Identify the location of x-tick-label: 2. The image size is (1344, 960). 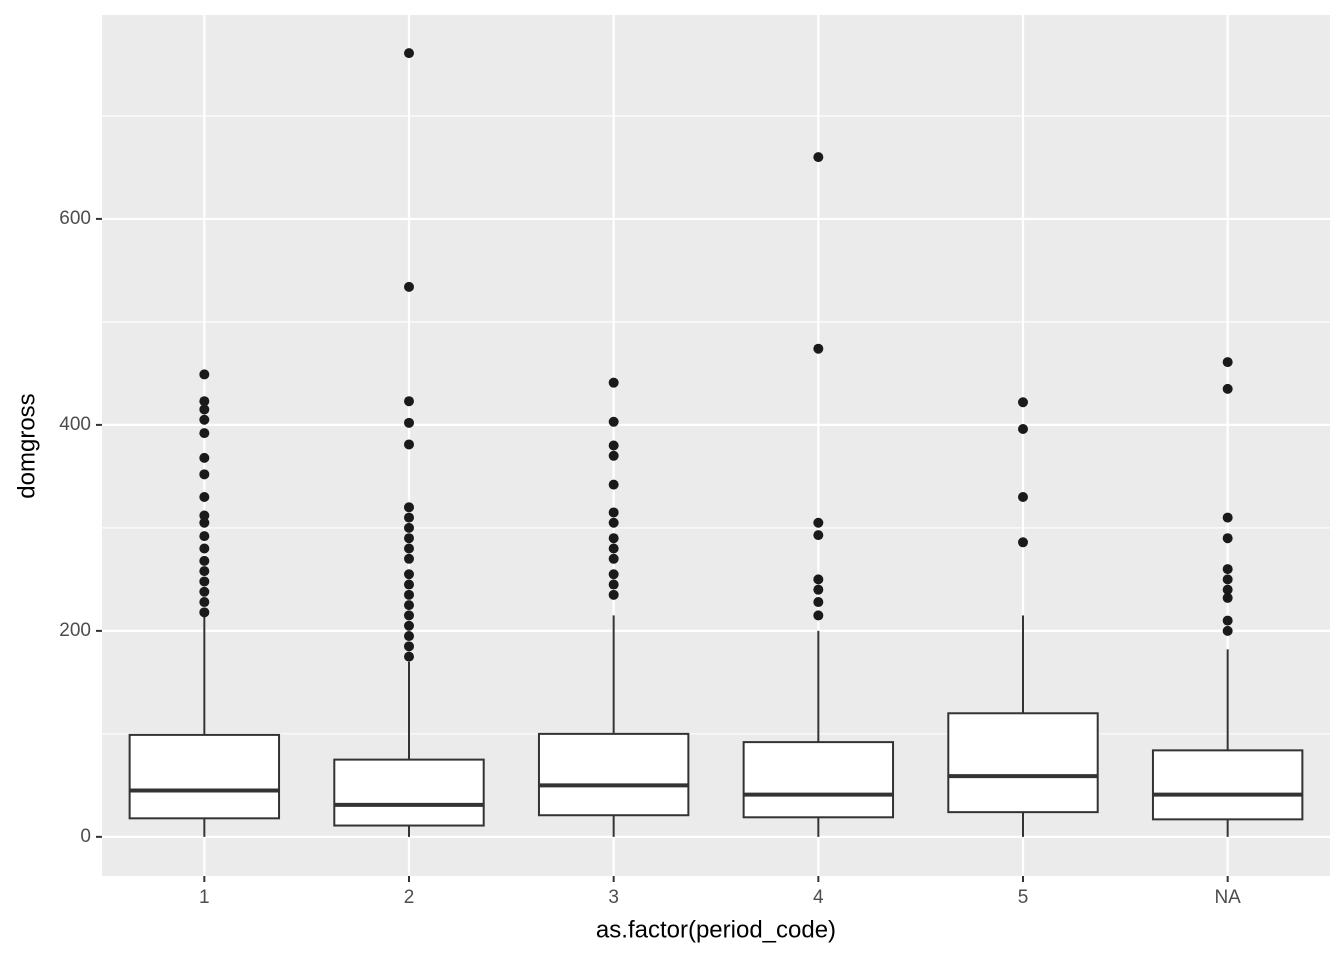
(409, 897).